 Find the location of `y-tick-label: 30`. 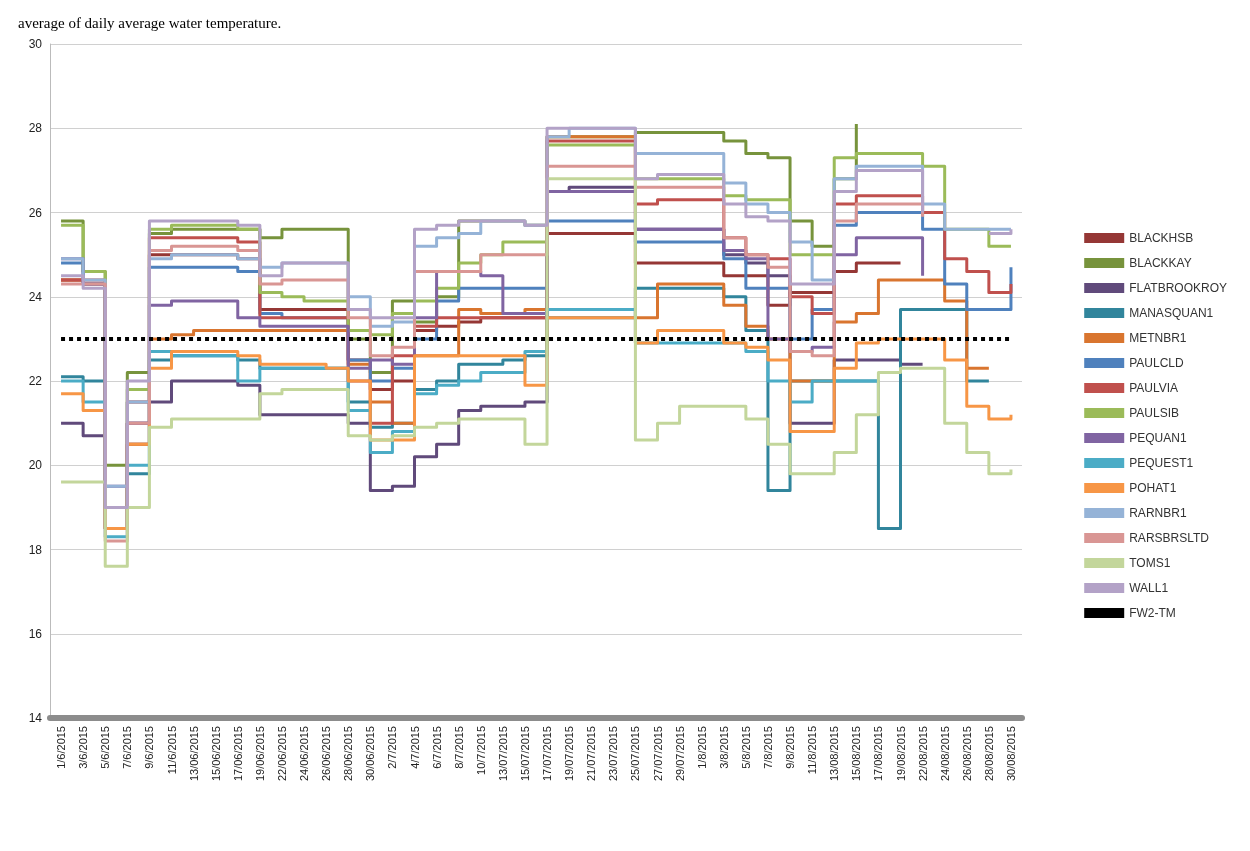

y-tick-label: 30 is located at coordinates (35, 44).